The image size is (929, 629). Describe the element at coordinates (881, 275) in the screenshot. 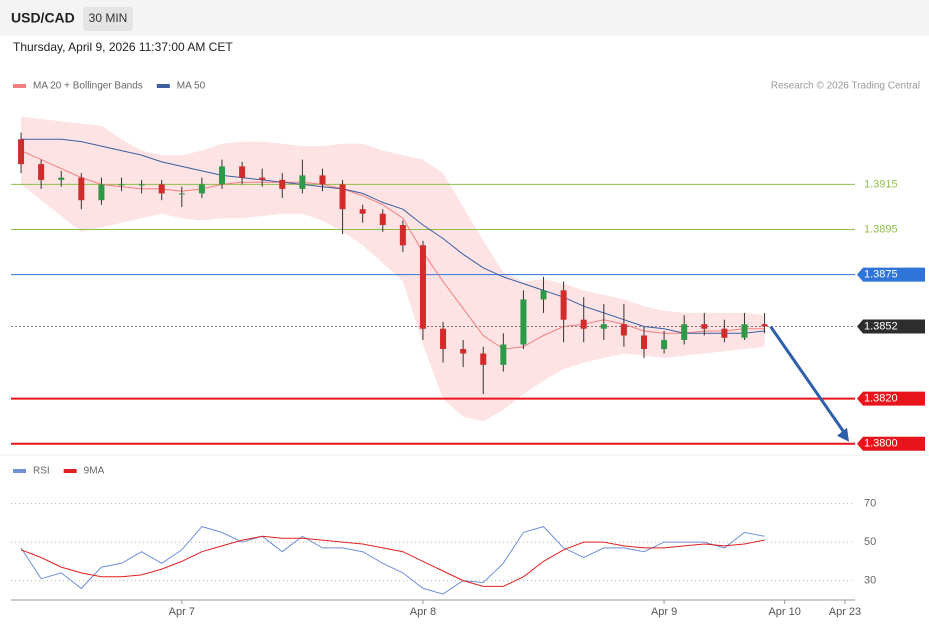

I see `level-label: 1.3875` at that location.